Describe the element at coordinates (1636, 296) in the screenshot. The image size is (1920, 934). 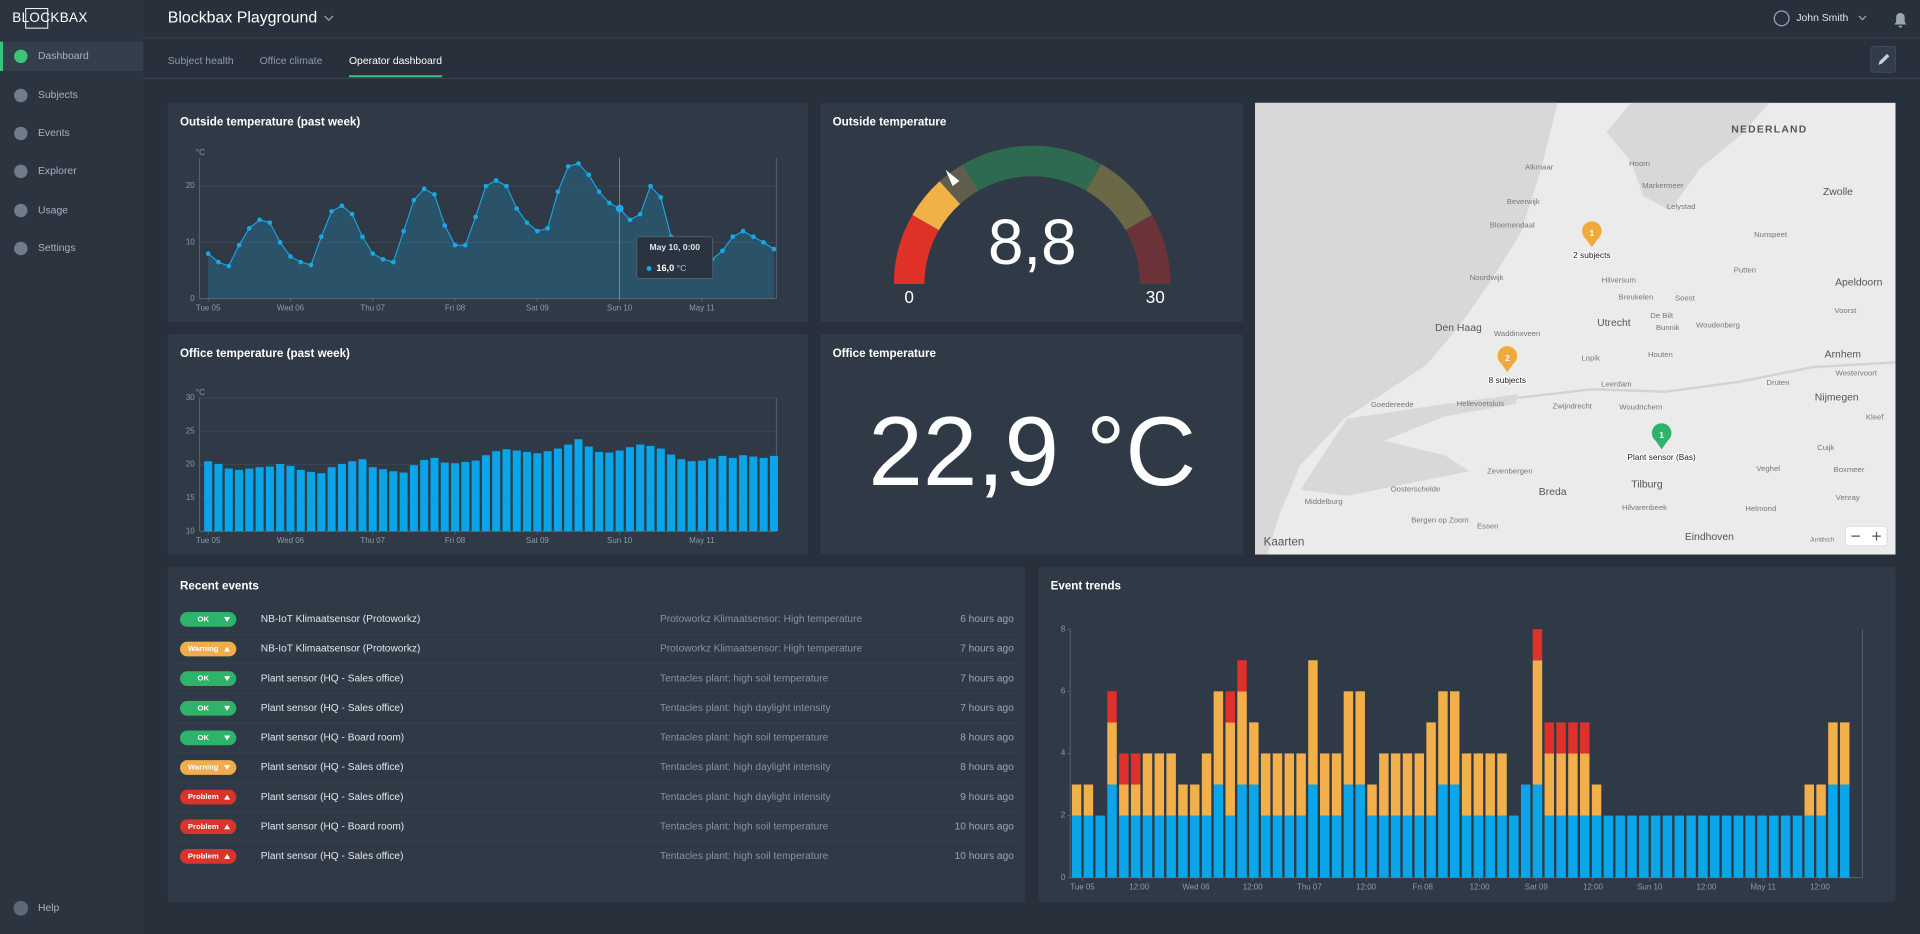
I see `map-label: Breukelen` at that location.